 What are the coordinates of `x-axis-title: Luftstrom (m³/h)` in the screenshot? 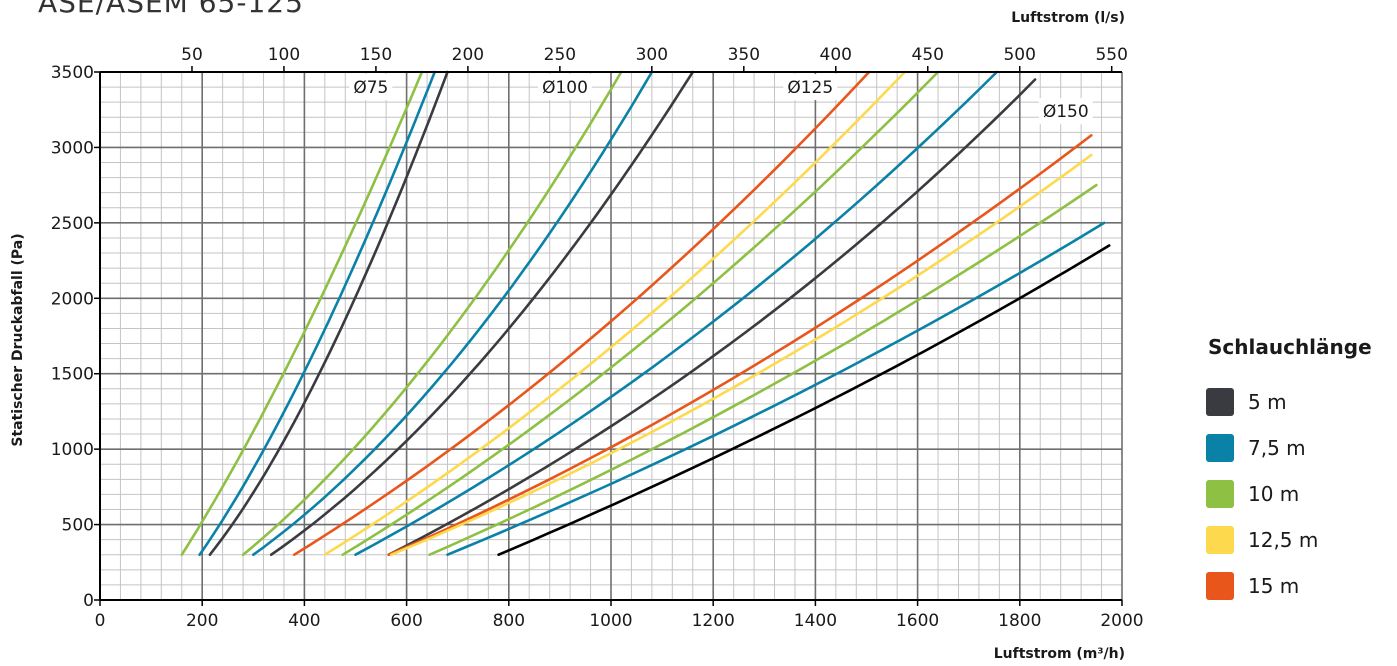 It's located at (1059, 654).